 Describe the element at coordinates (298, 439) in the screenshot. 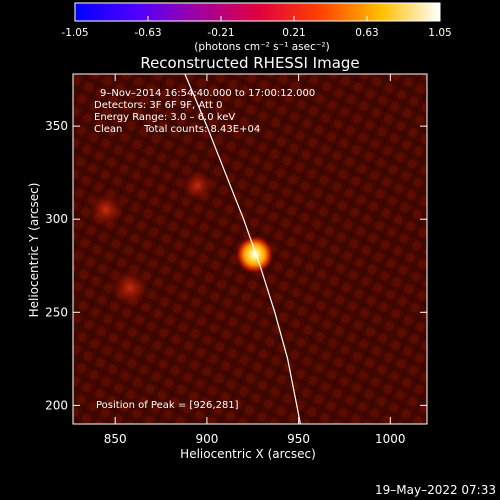

I see `x-tick-label: 950` at that location.